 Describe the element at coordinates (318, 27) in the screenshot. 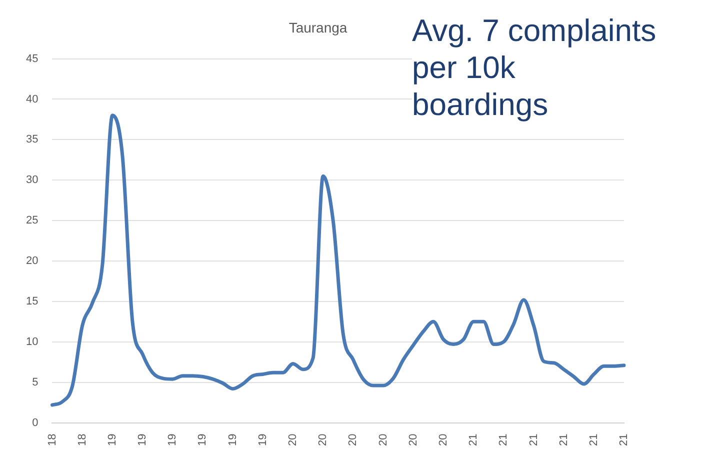

I see `chart-title: Tauranga` at that location.